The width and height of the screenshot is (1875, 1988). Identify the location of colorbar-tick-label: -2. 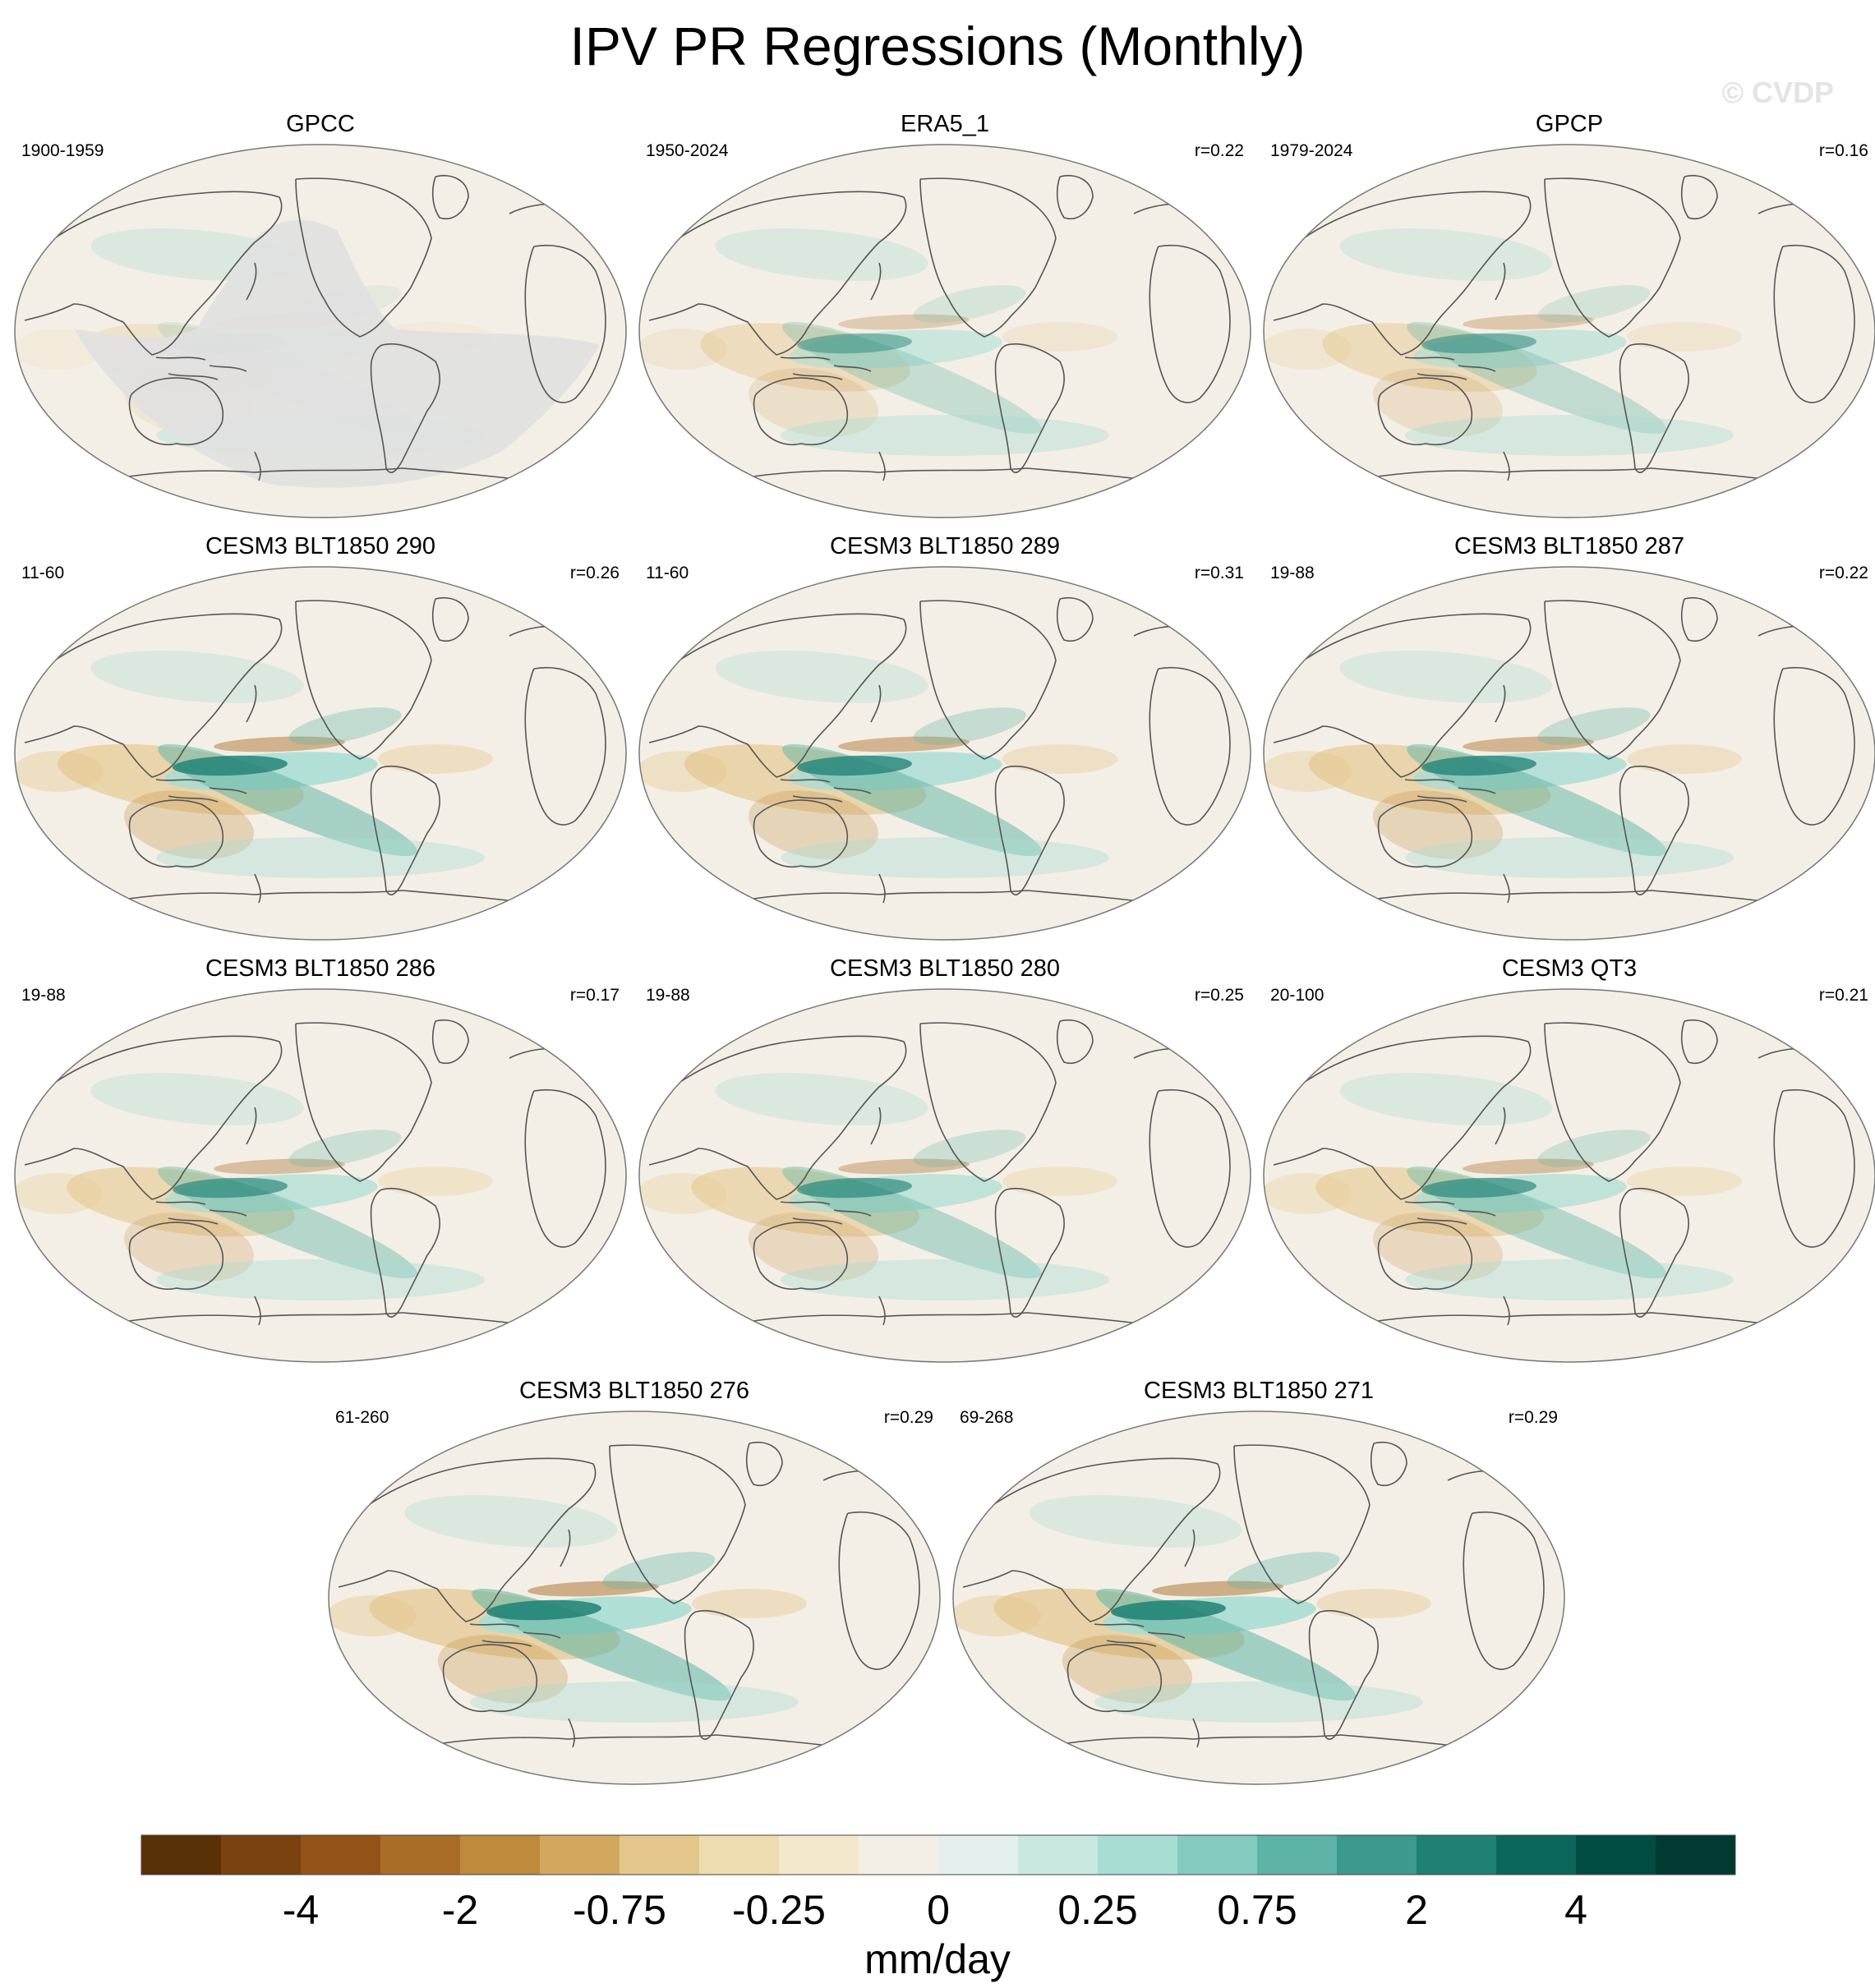
(460, 1910).